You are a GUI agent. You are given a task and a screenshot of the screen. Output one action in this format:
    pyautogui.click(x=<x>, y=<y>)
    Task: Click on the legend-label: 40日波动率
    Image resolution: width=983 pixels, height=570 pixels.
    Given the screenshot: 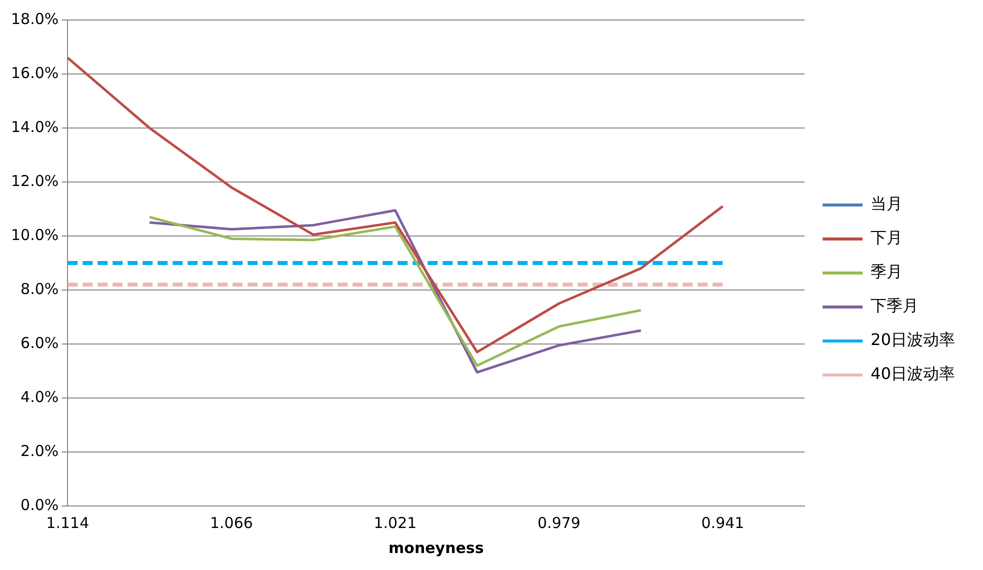 What is the action you would take?
    pyautogui.click(x=912, y=374)
    